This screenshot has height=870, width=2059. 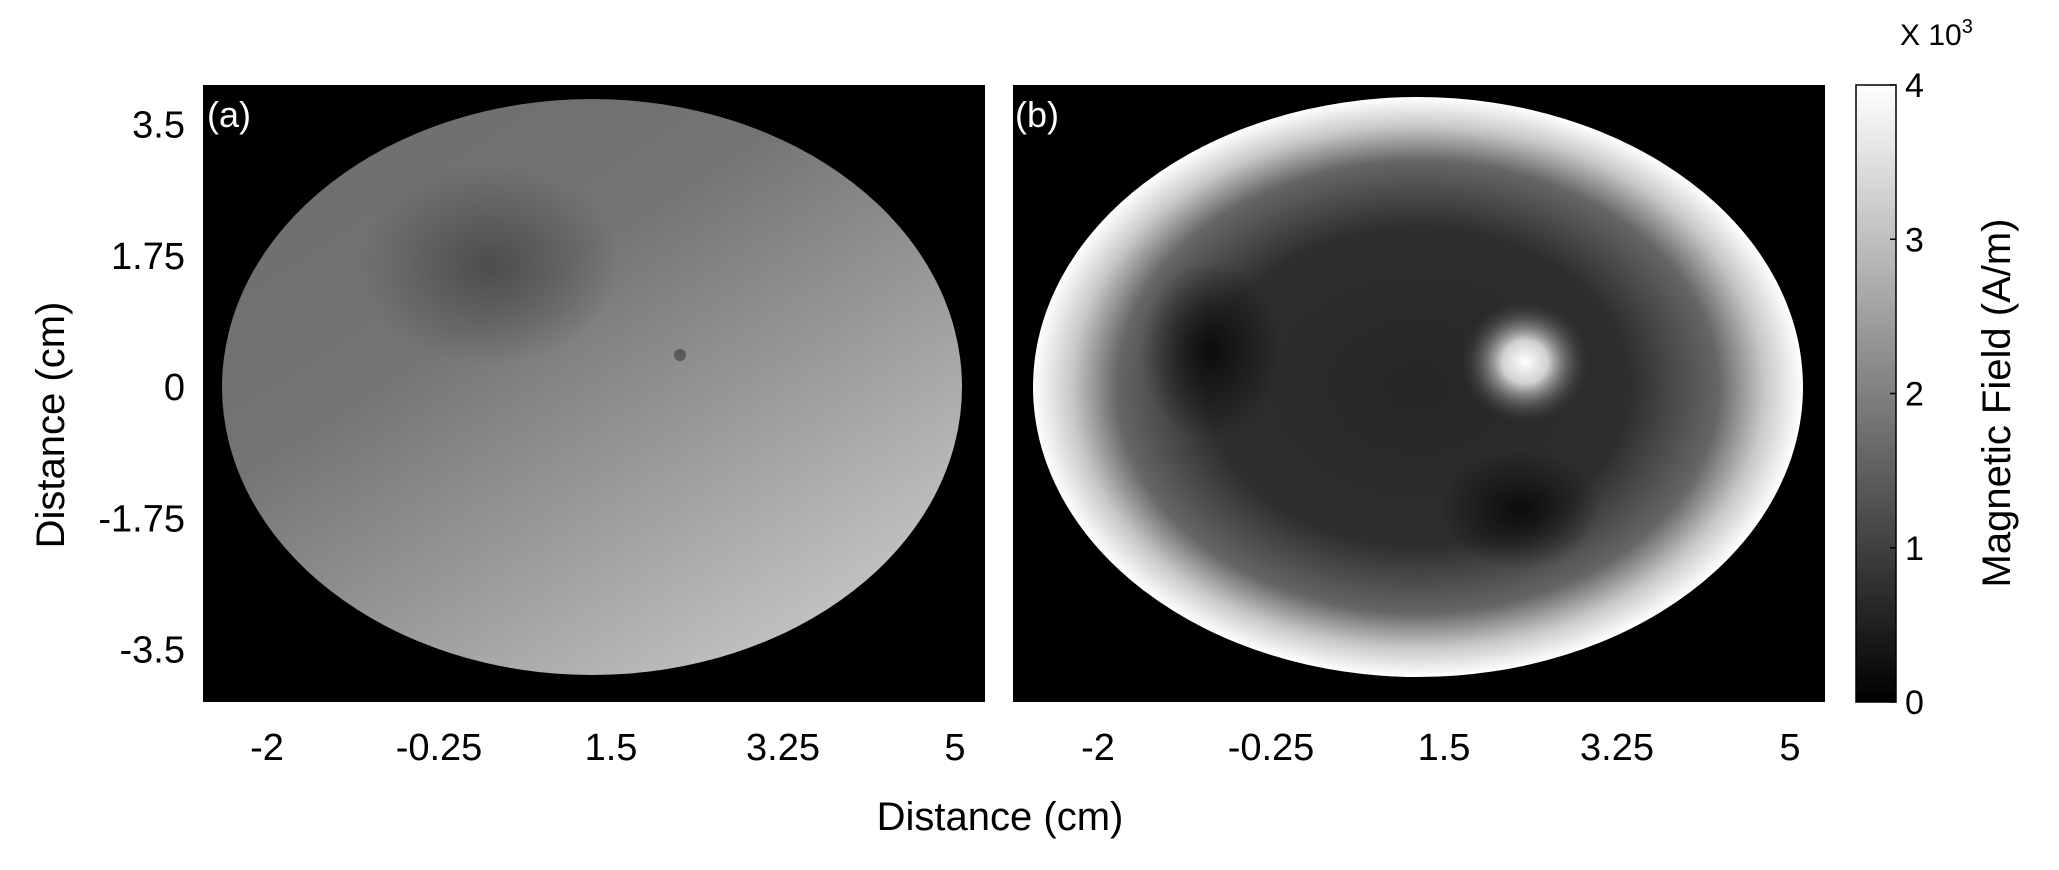 What do you see at coordinates (1914, 703) in the screenshot?
I see `colorbar-tick-label: 0` at bounding box center [1914, 703].